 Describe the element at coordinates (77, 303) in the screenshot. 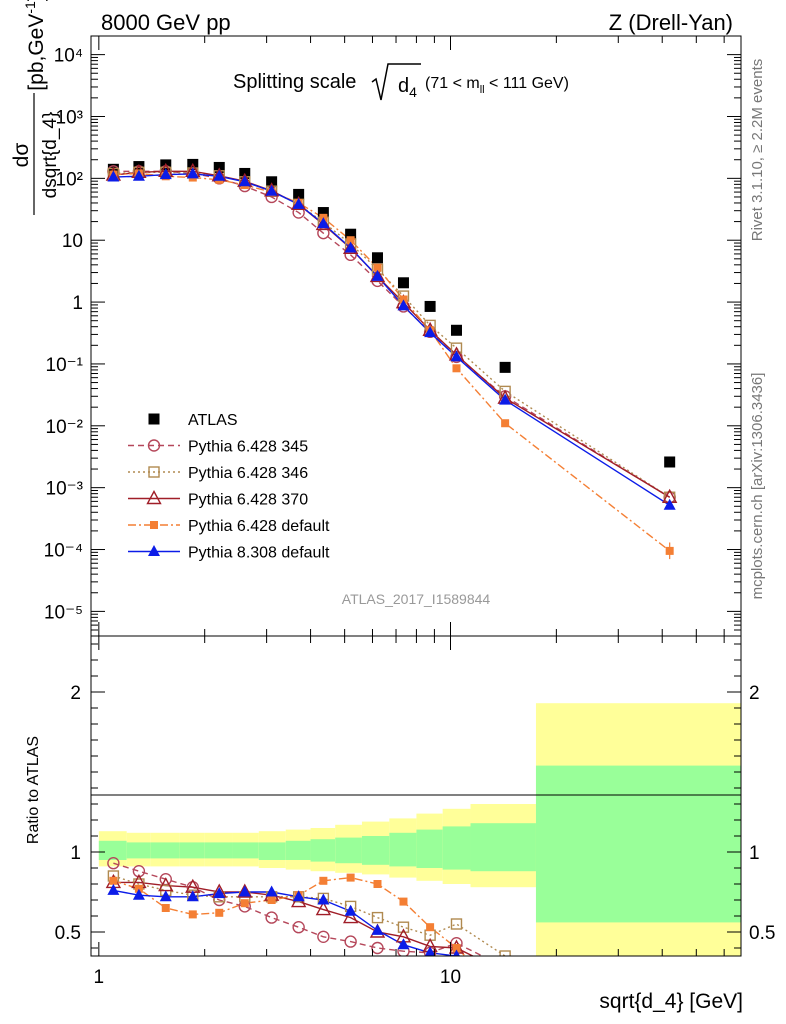

I see `y-tick-label: 1` at that location.